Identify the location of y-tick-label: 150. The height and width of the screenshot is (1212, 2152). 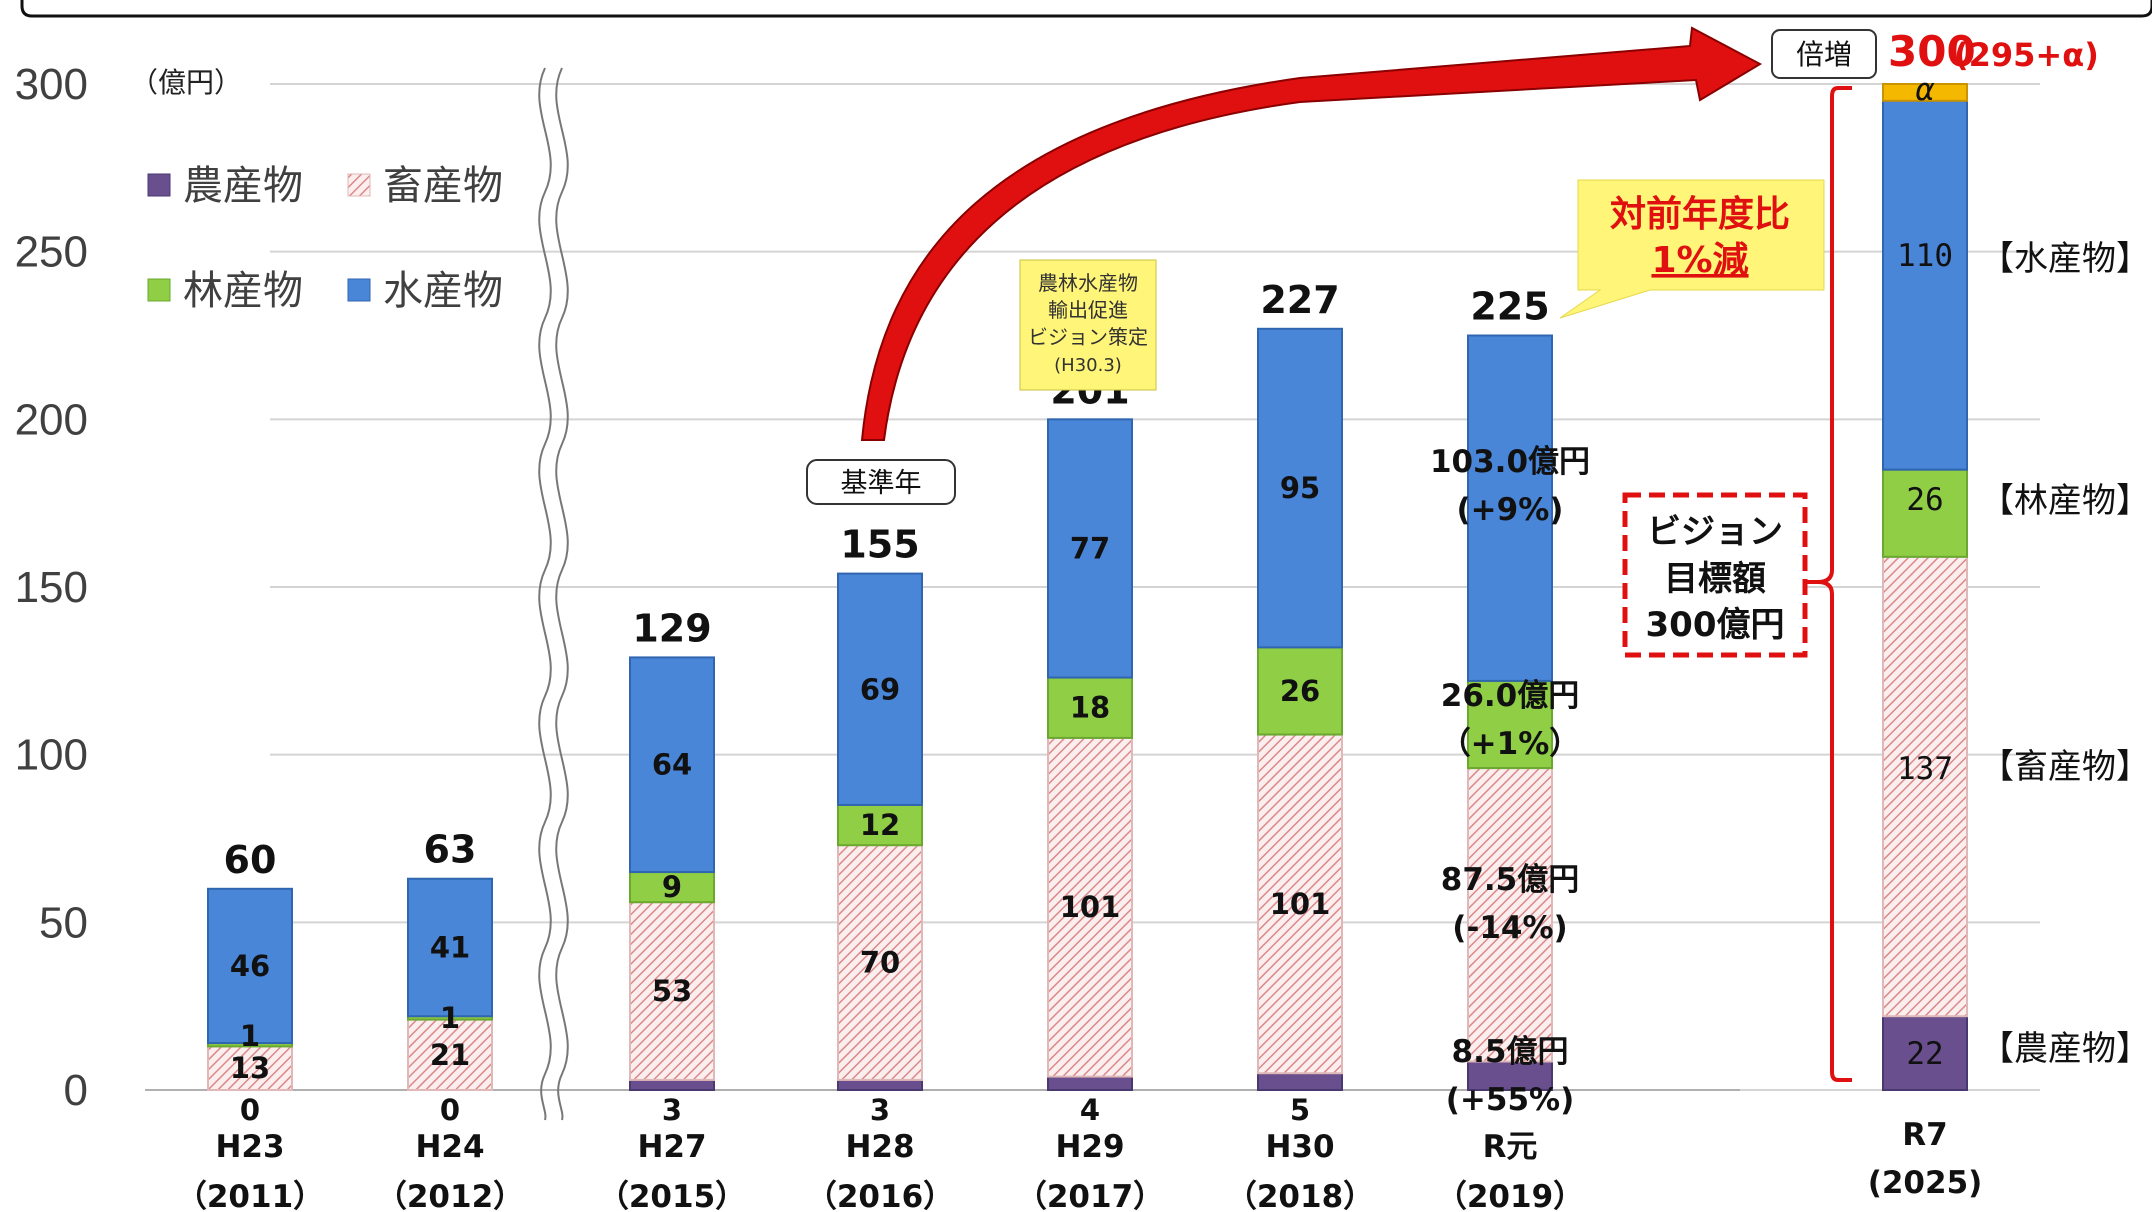
(51, 587).